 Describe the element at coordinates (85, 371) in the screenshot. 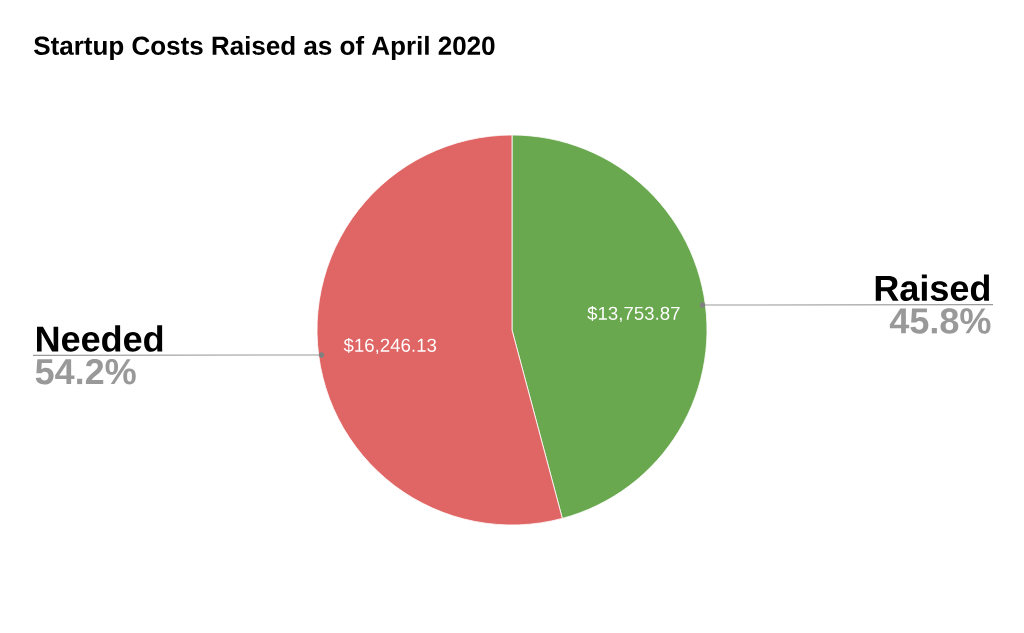

I see `text: 54.2%` at that location.